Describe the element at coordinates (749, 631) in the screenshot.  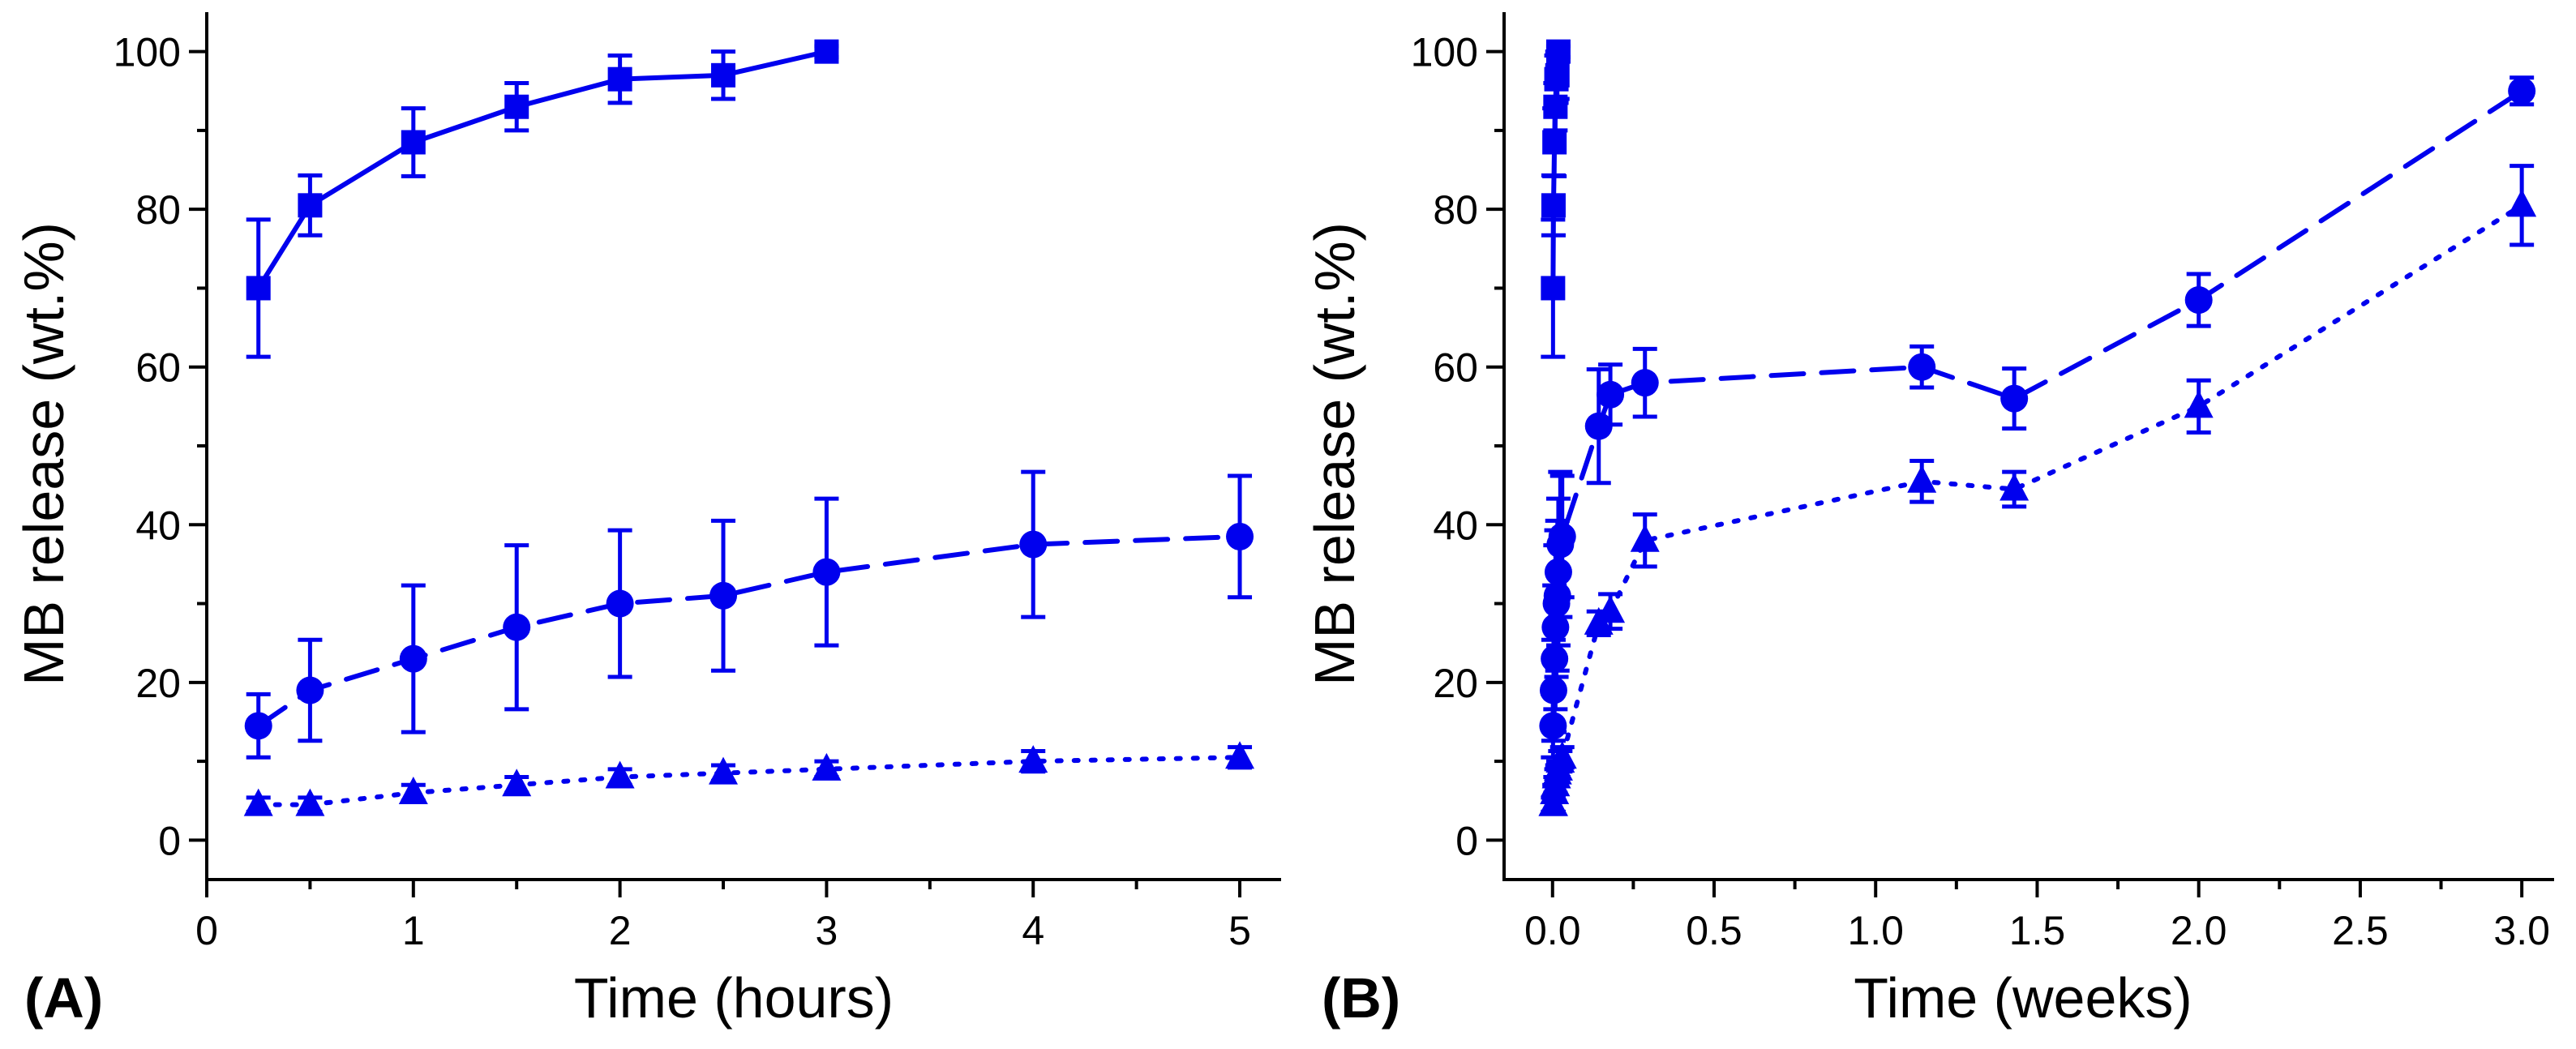
I see `panel-a-circle-line` at that location.